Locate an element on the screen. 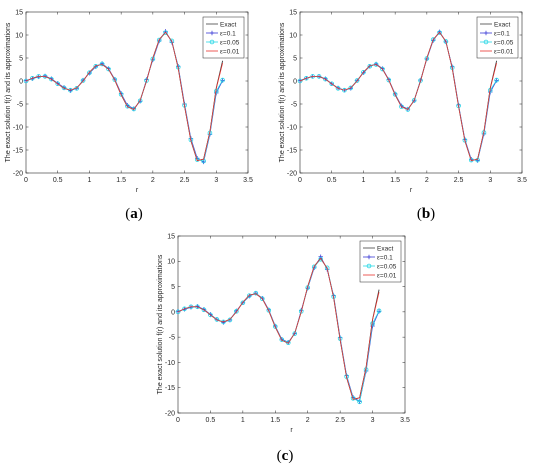 This screenshot has width=550, height=467. x-tick-label: 2 is located at coordinates (427, 180).